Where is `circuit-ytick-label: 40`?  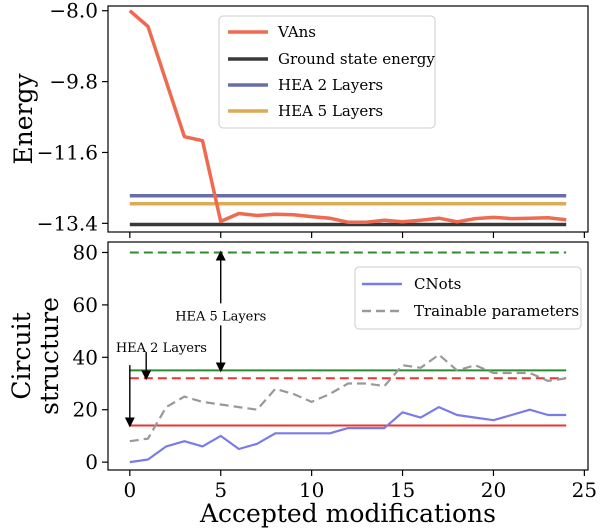
circuit-ytick-label: 40 is located at coordinates (85, 357).